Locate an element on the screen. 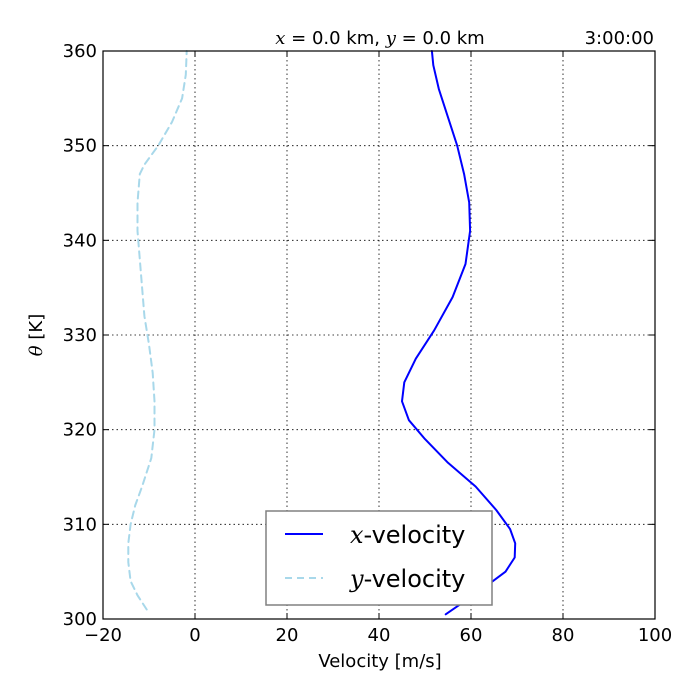 This screenshot has width=700, height=700. y-tick-label: 350 is located at coordinates (80, 146).